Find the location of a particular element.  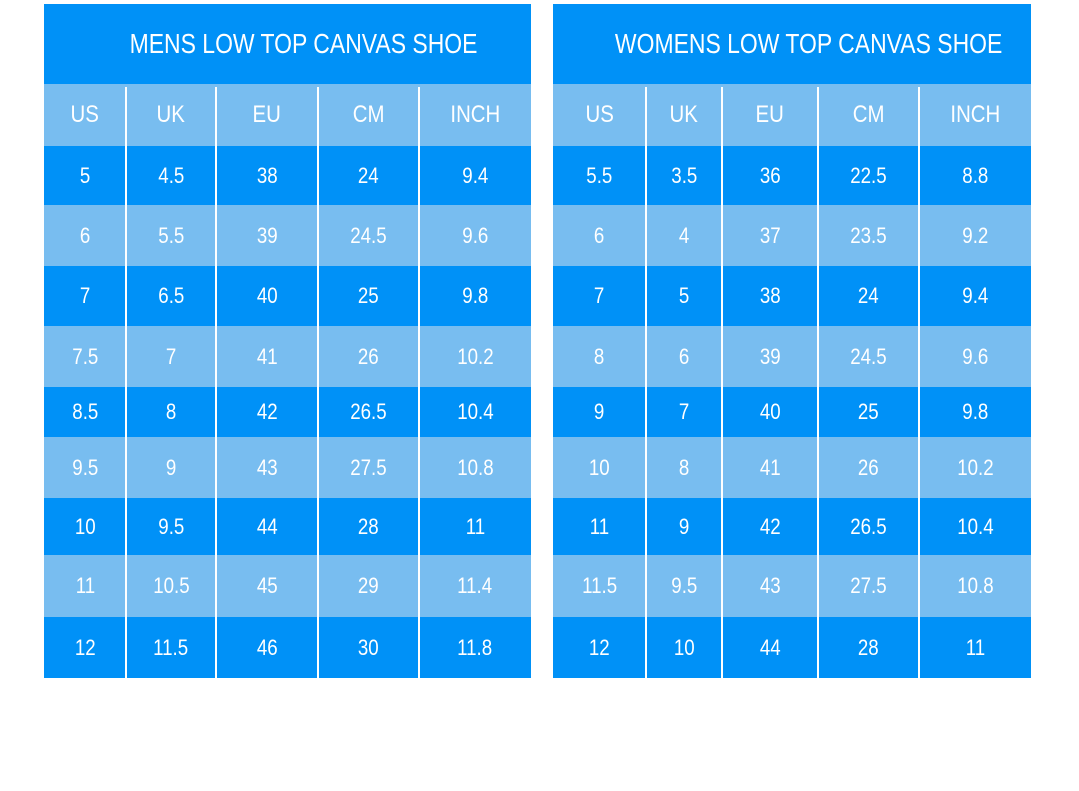

cell-text: 3.5 is located at coordinates (684, 175).